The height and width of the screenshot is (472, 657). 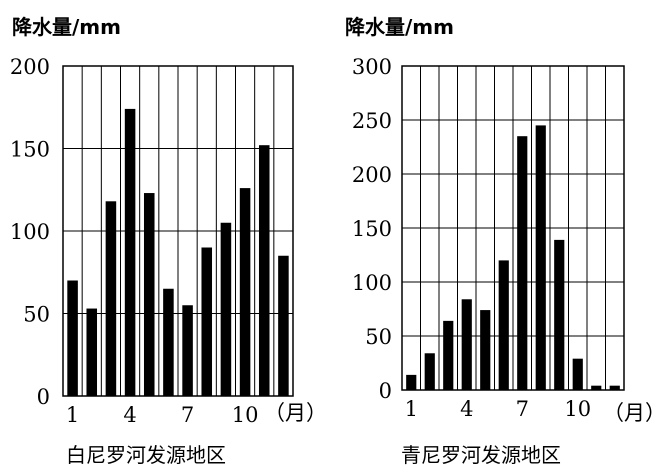 What do you see at coordinates (30, 67) in the screenshot?
I see `left-ytick-label: 200` at bounding box center [30, 67].